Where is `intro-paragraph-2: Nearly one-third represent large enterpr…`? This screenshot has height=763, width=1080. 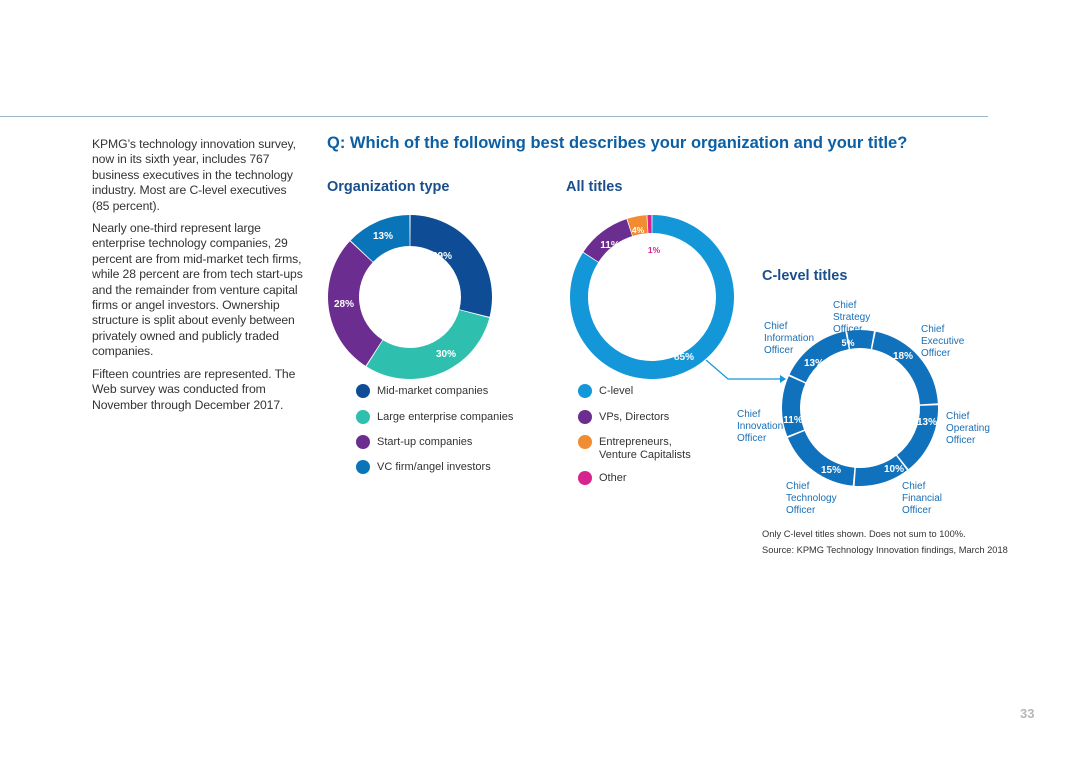 intro-paragraph-2: Nearly one-third represent large enterpr… is located at coordinates (197, 290).